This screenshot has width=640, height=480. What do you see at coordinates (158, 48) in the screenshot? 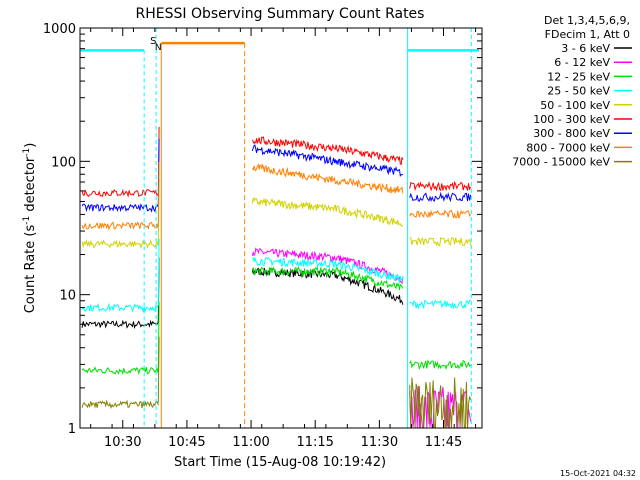
I see `night-marker-label: N` at bounding box center [158, 48].